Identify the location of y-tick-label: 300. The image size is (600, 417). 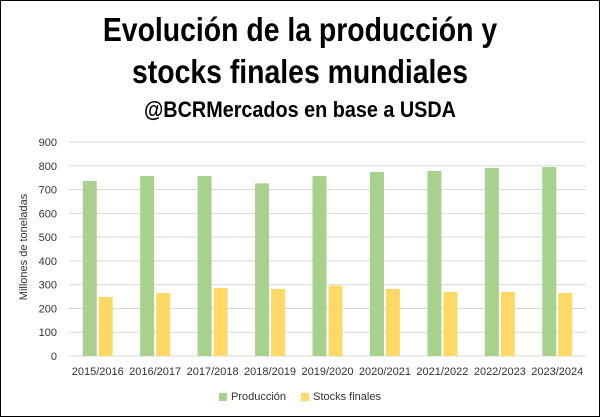
(48, 286).